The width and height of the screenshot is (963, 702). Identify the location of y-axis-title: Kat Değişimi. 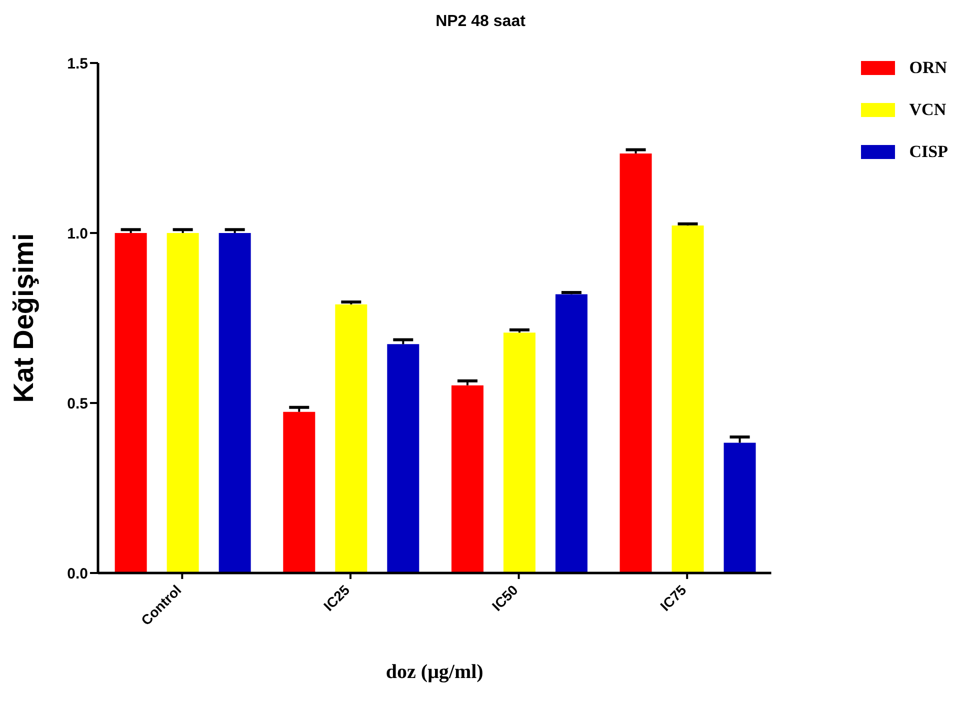
(23, 318).